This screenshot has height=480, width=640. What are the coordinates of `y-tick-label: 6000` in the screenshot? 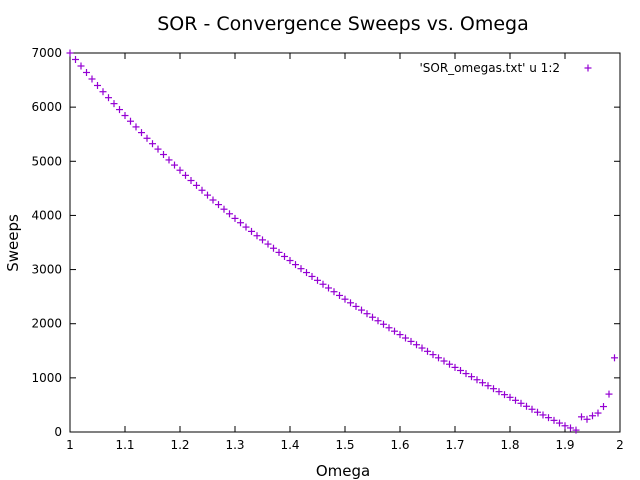 It's located at (46, 107).